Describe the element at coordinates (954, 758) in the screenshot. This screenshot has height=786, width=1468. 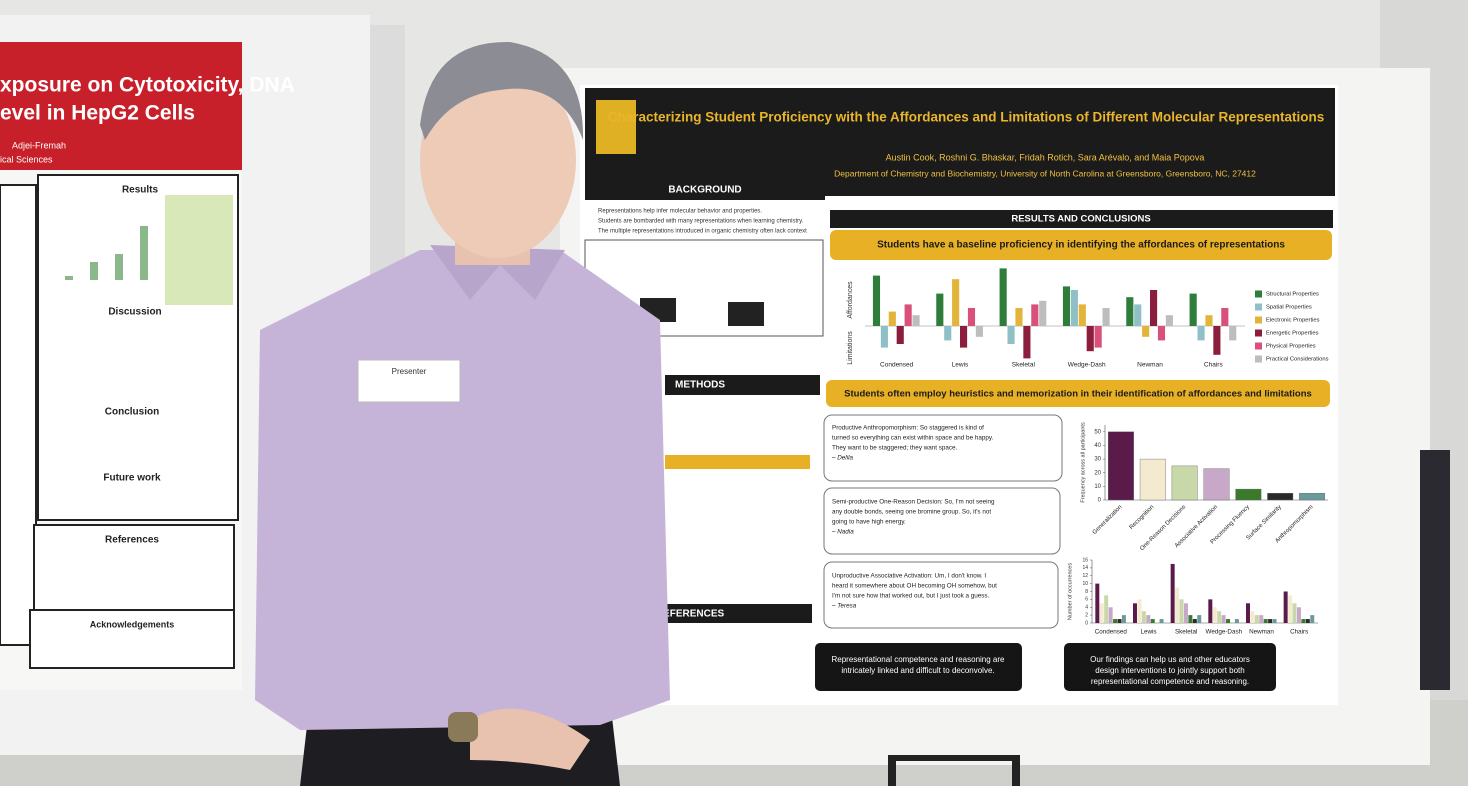
I see `easel-bar` at that location.